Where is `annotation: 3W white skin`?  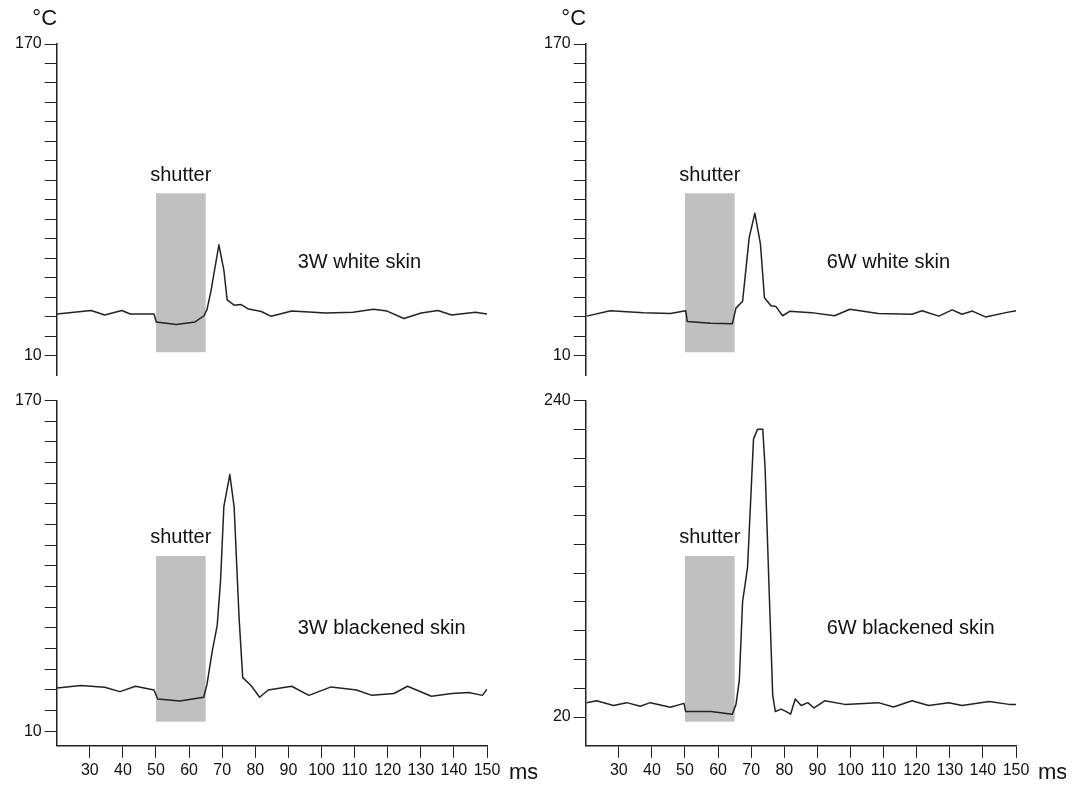
annotation: 3W white skin is located at coordinates (359, 261).